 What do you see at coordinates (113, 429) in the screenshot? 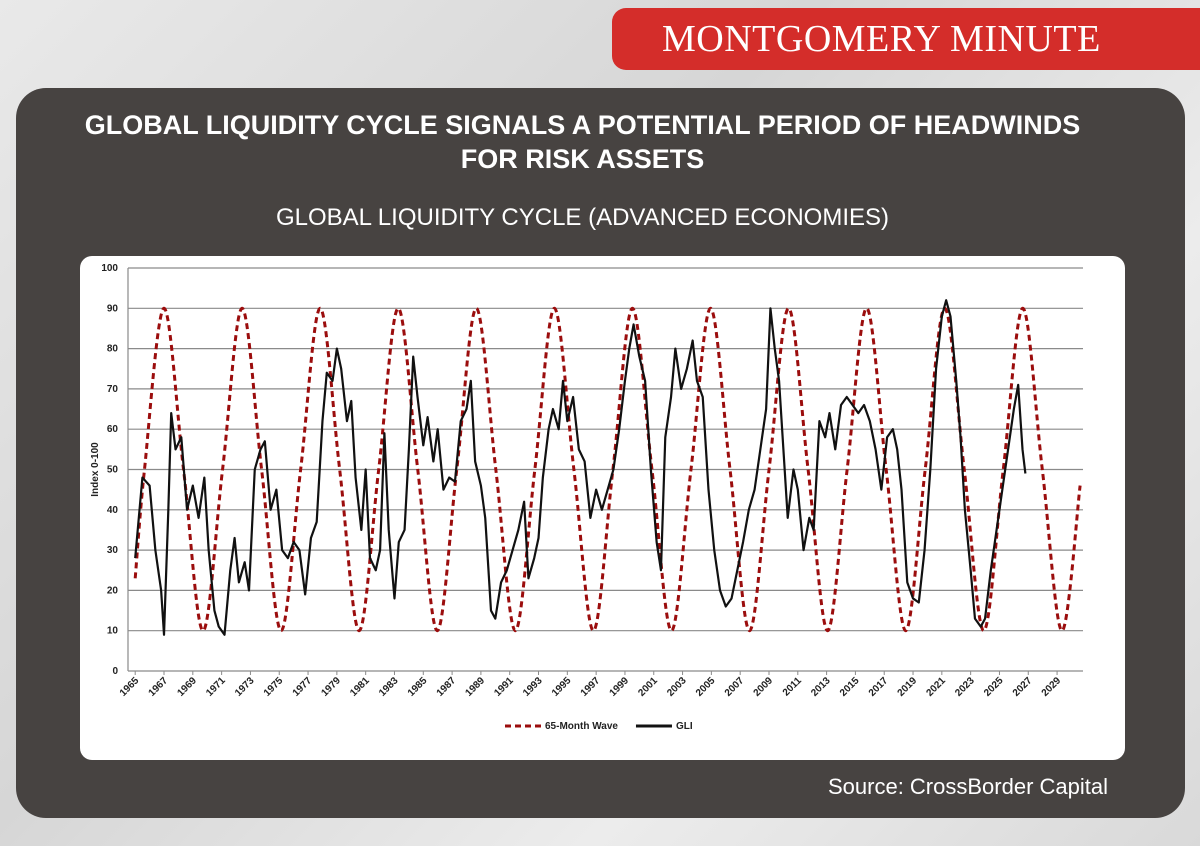
I see `y-tick-label: 60` at bounding box center [113, 429].